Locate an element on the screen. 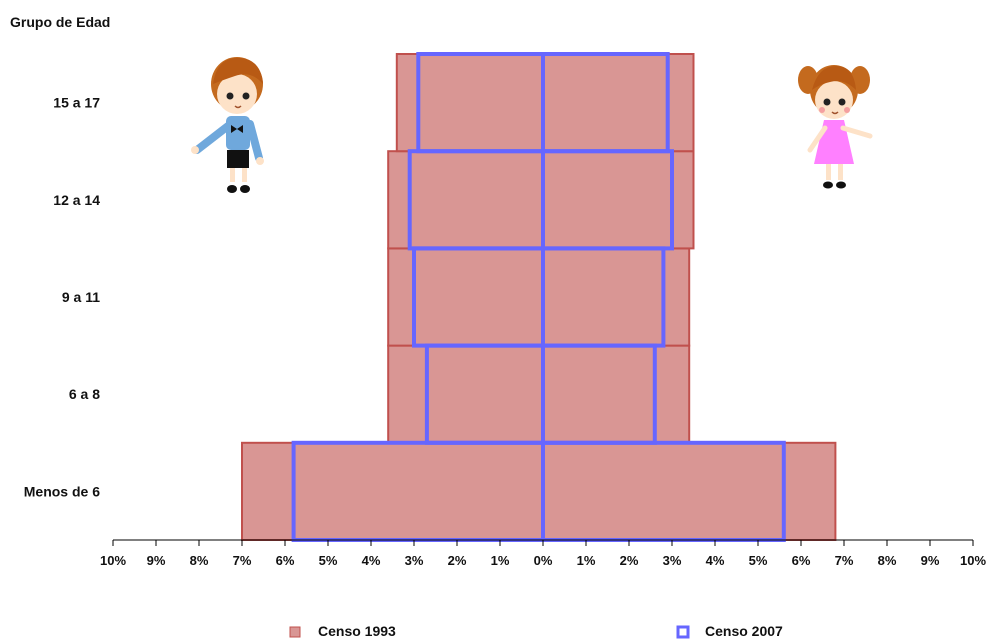 Image resolution: width=992 pixels, height=640 pixels. y-tick-label: 6 a 8 is located at coordinates (84, 394).